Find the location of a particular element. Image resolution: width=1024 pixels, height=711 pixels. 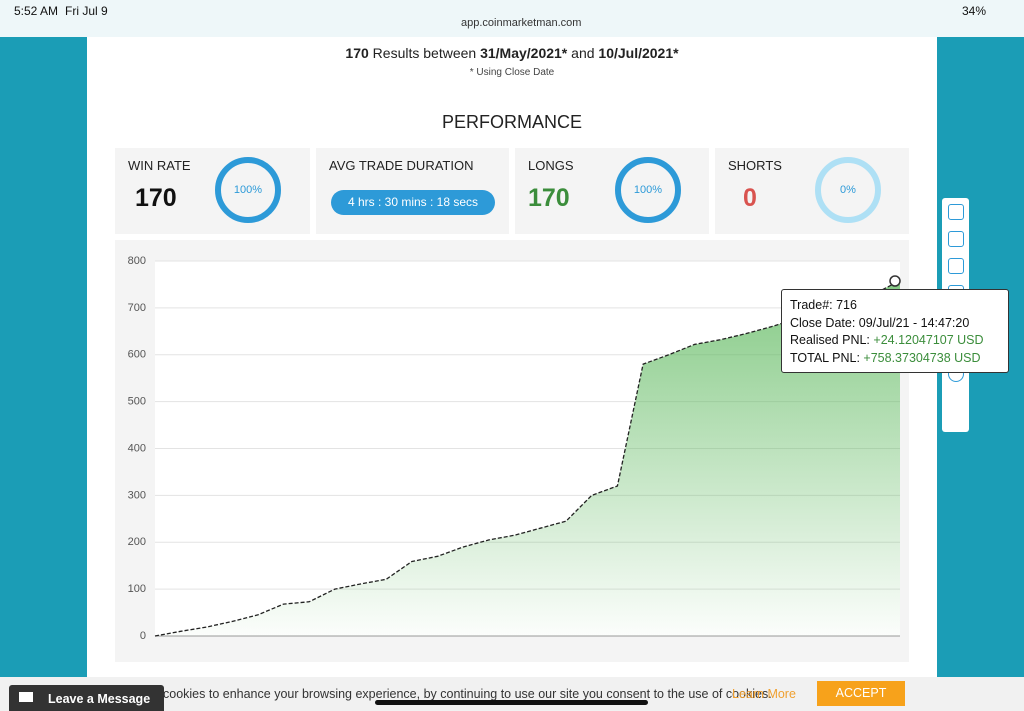

y-tick-label: 100 is located at coordinates (137, 589).